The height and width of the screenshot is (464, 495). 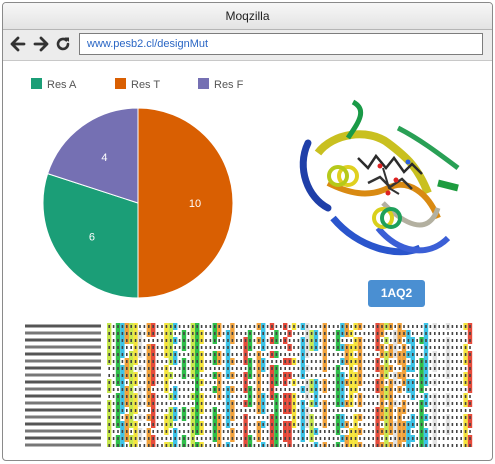 I want to click on pie-slice-res-f, so click(x=93, y=155).